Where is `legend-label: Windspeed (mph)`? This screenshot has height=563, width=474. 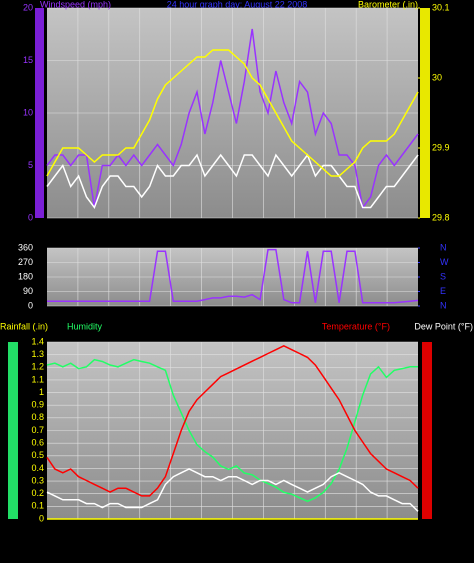 legend-label: Windspeed (mph) is located at coordinates (75, 4).